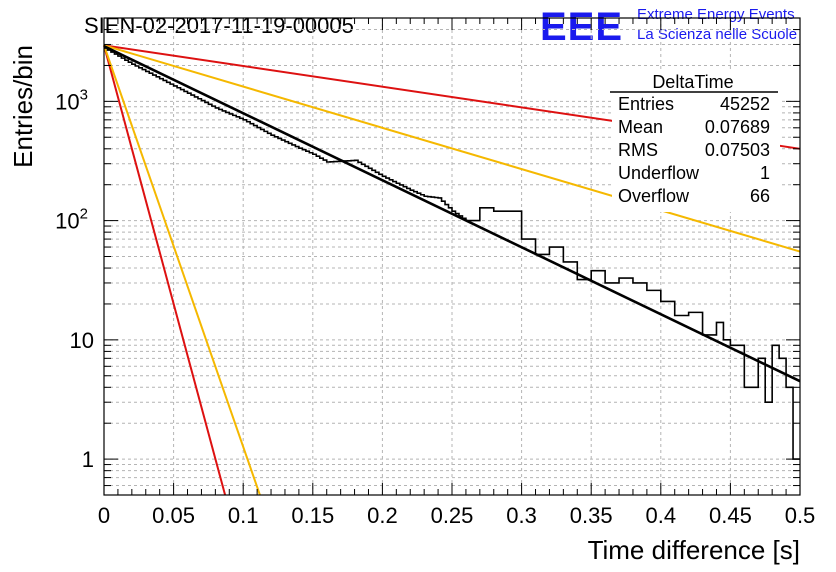 The height and width of the screenshot is (572, 836). Describe the element at coordinates (104, 515) in the screenshot. I see `x-tick-label: 0` at that location.